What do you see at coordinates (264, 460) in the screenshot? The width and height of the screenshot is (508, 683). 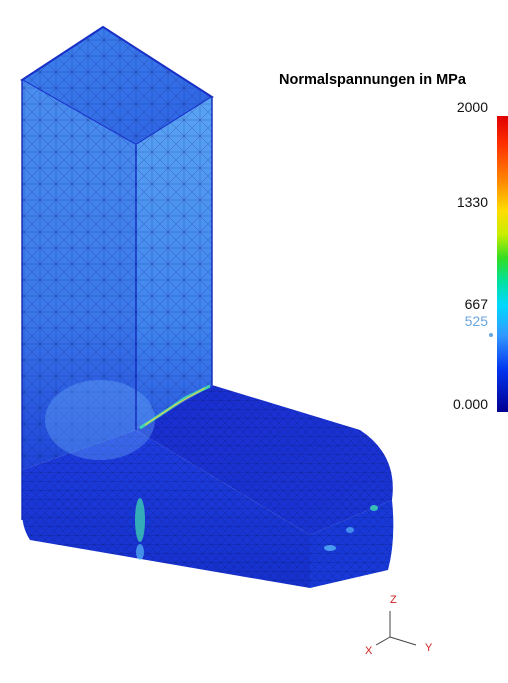 I see `foot-top-face` at bounding box center [264, 460].